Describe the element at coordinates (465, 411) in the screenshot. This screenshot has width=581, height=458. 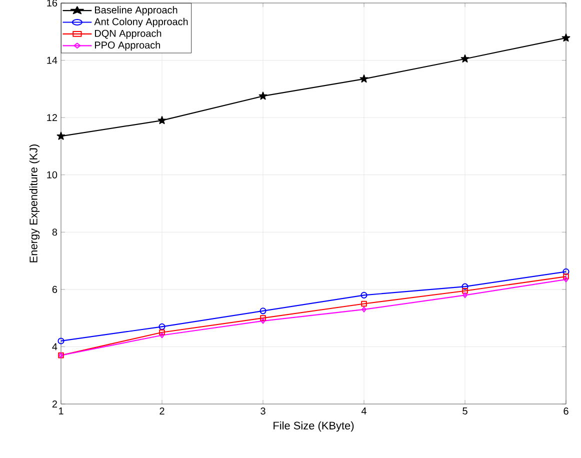
I see `x-tick-label: 5` at that location.